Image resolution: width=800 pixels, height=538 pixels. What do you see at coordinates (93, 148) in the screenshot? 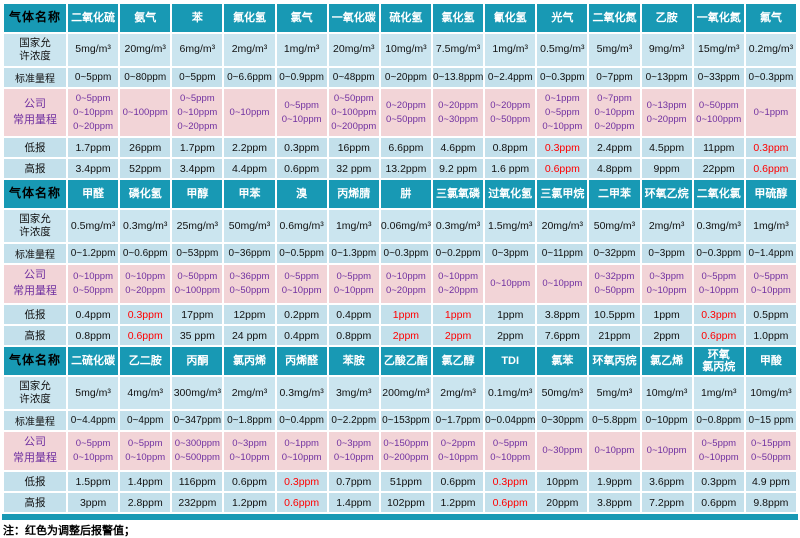
I see `cell-low-alarm: 1.7ppm` at bounding box center [93, 148].